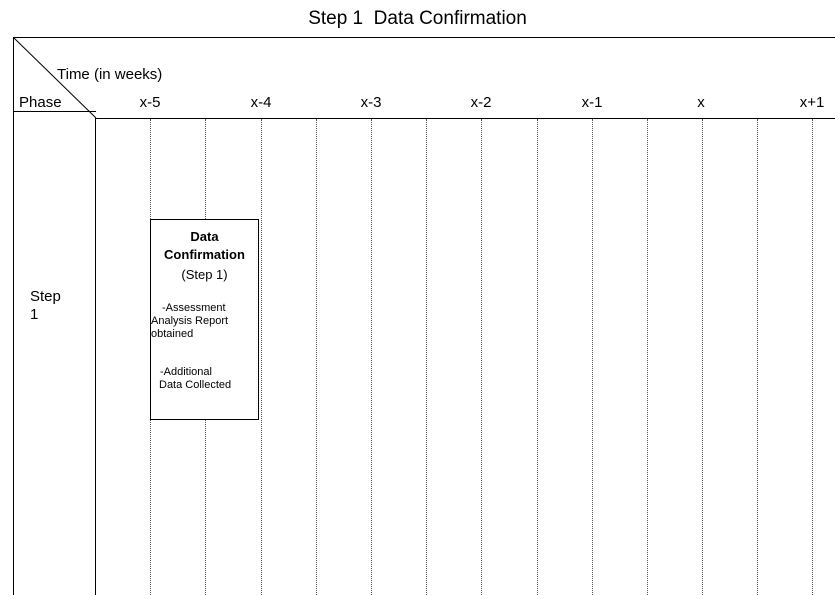 This screenshot has width=835, height=595. Describe the element at coordinates (190, 321) in the screenshot. I see `task-note-1-line2: Analysis Report` at that location.